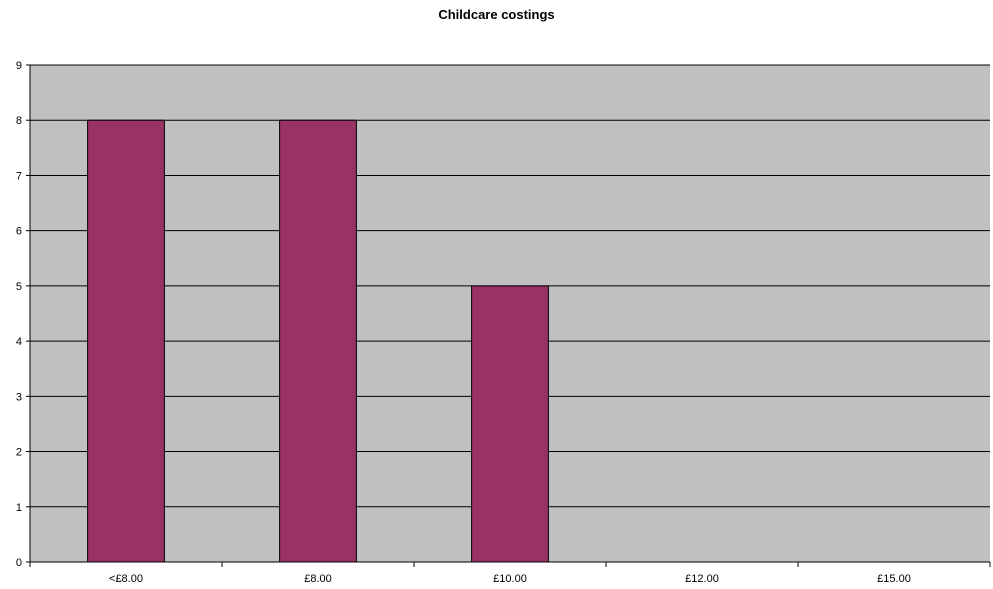 The image size is (993, 589). What do you see at coordinates (318, 579) in the screenshot?
I see `x-tick-label: £8.00` at bounding box center [318, 579].